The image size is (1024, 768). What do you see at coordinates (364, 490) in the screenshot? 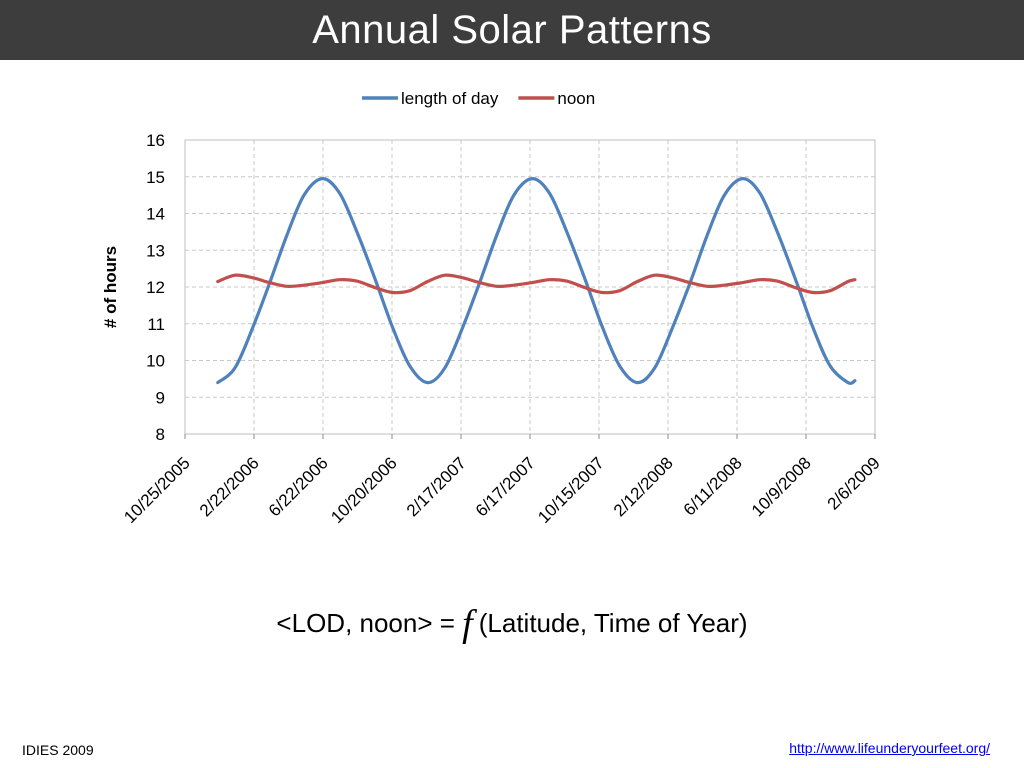
I see `x-tick-label: 10/20/2006` at bounding box center [364, 490].